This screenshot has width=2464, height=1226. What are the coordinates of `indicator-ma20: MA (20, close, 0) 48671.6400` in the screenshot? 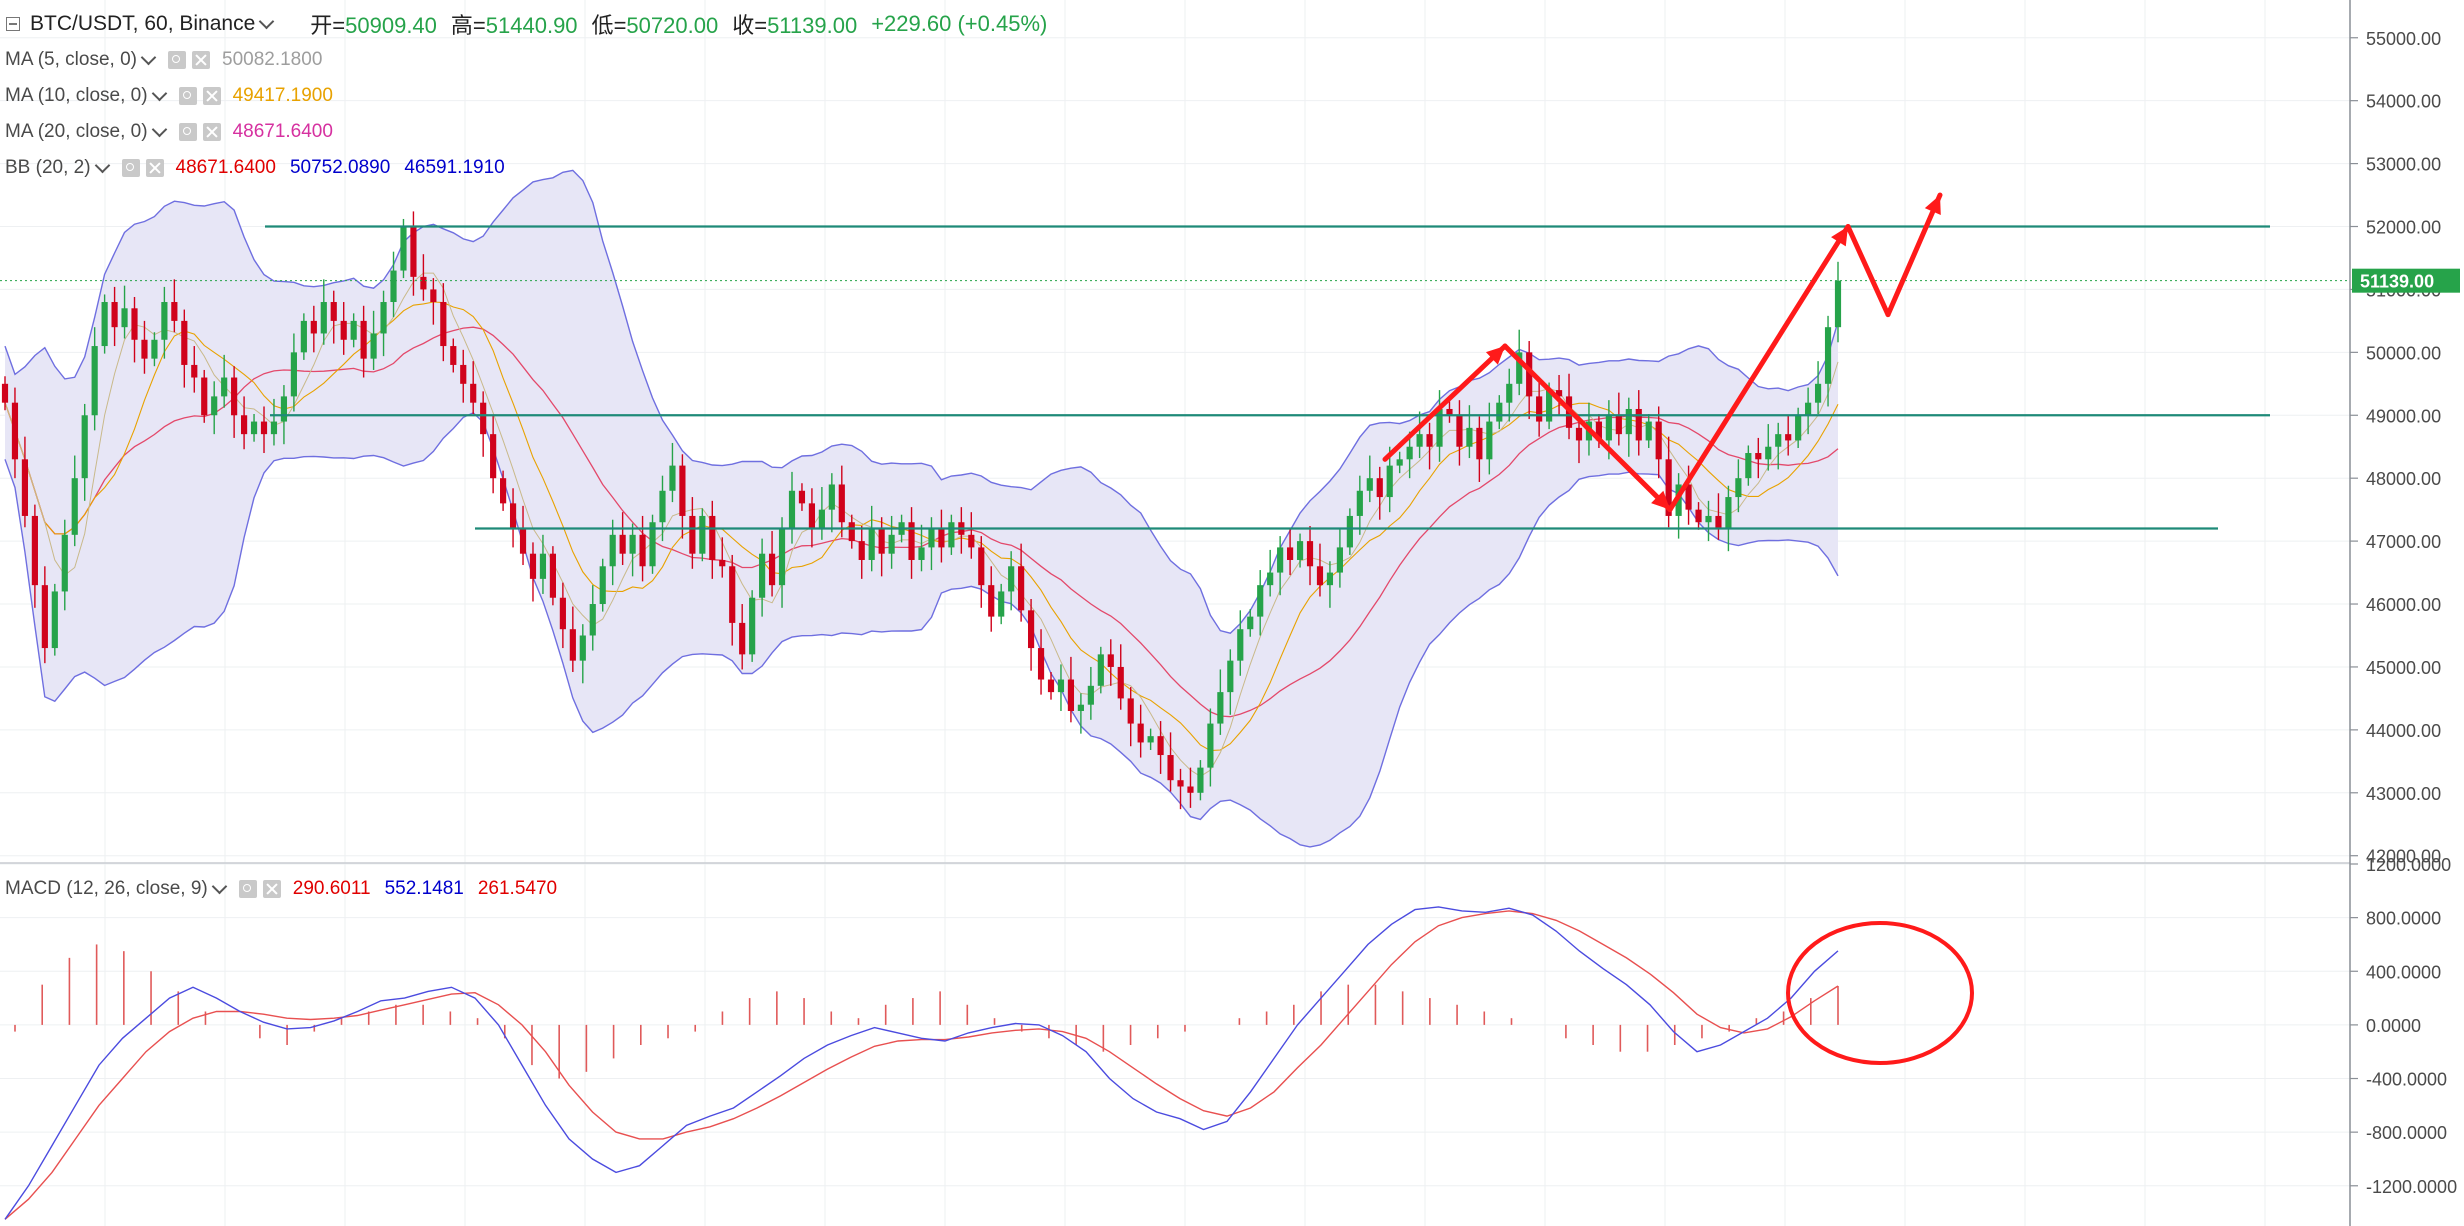 It's located at (173, 132).